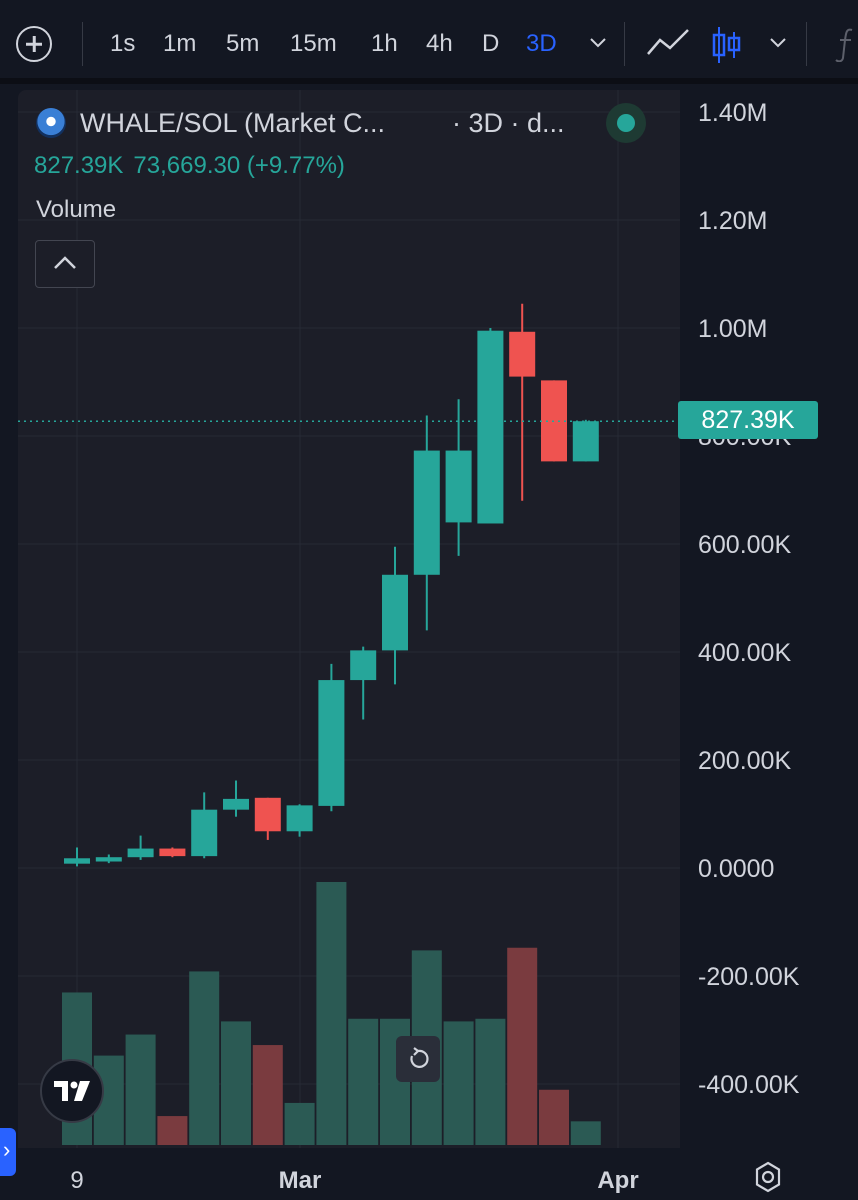 The image size is (858, 1200). What do you see at coordinates (180, 43) in the screenshot?
I see `timeframe-1m-button: 1m` at bounding box center [180, 43].